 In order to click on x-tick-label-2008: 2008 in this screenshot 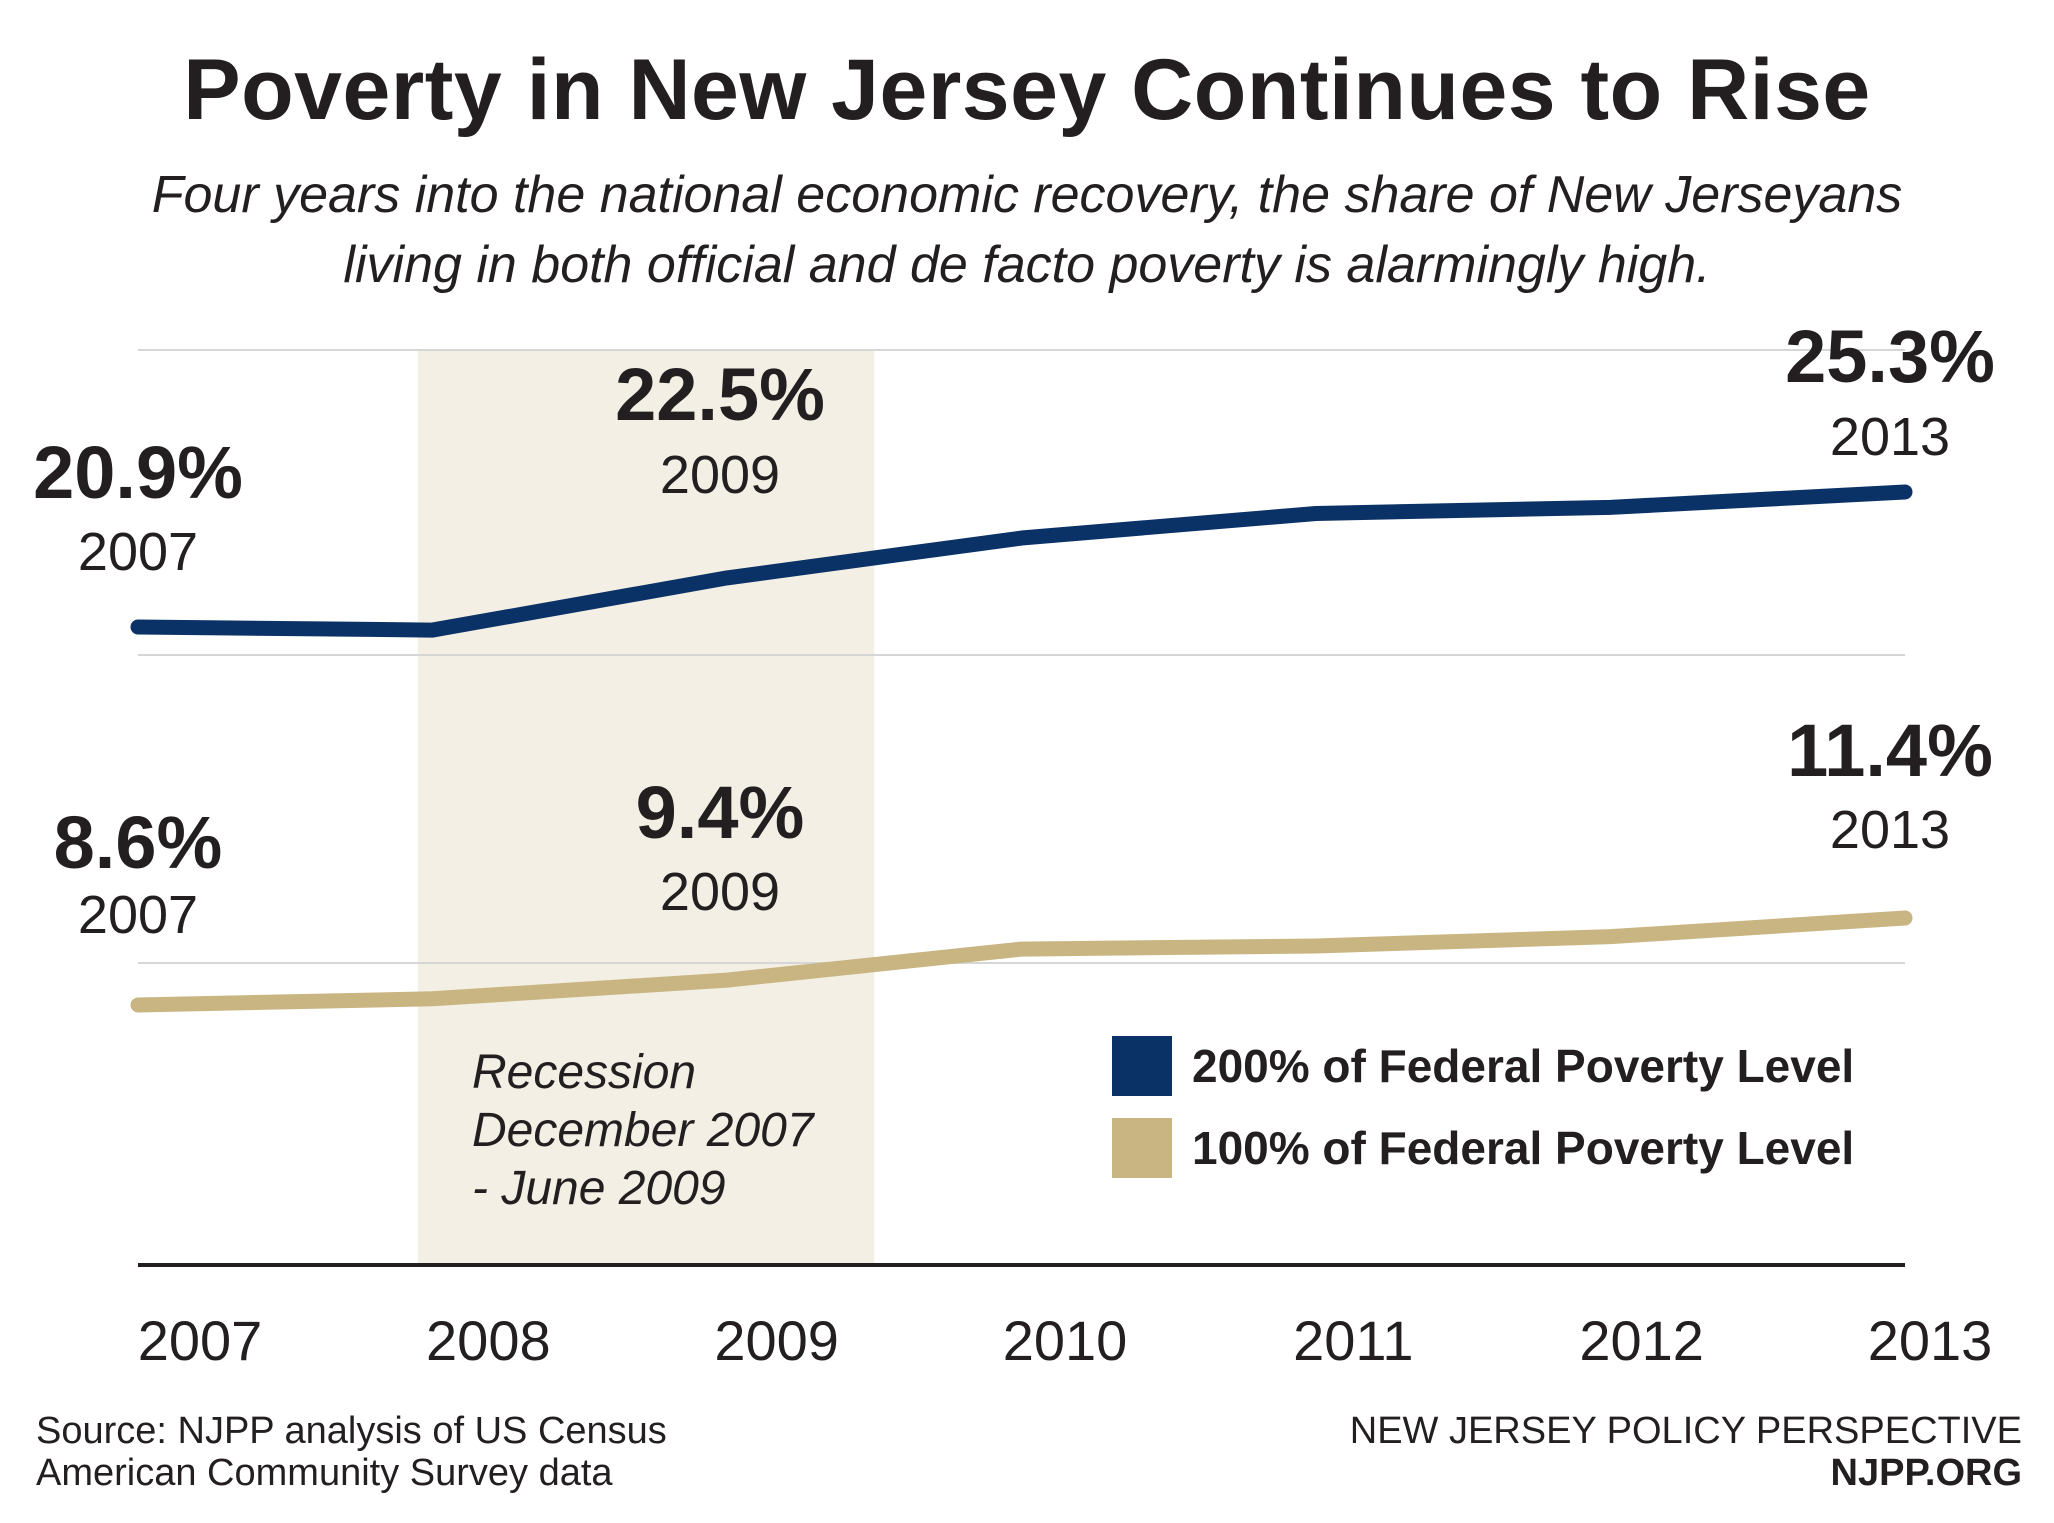, I will do `click(488, 1340)`.